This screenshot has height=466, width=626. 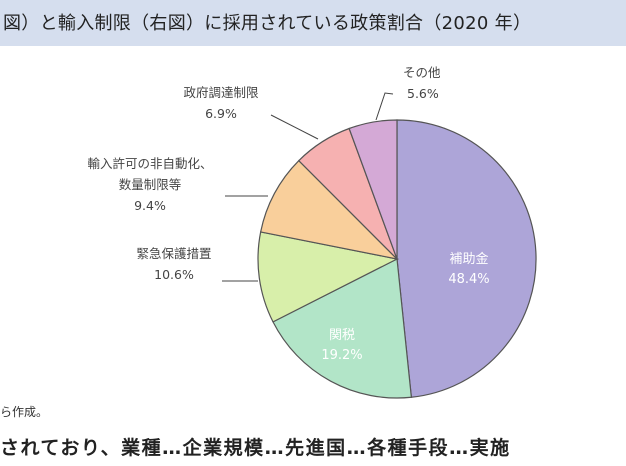 I want to click on slice-value-non-automatic-licensing: 9.4%, so click(x=150, y=205).